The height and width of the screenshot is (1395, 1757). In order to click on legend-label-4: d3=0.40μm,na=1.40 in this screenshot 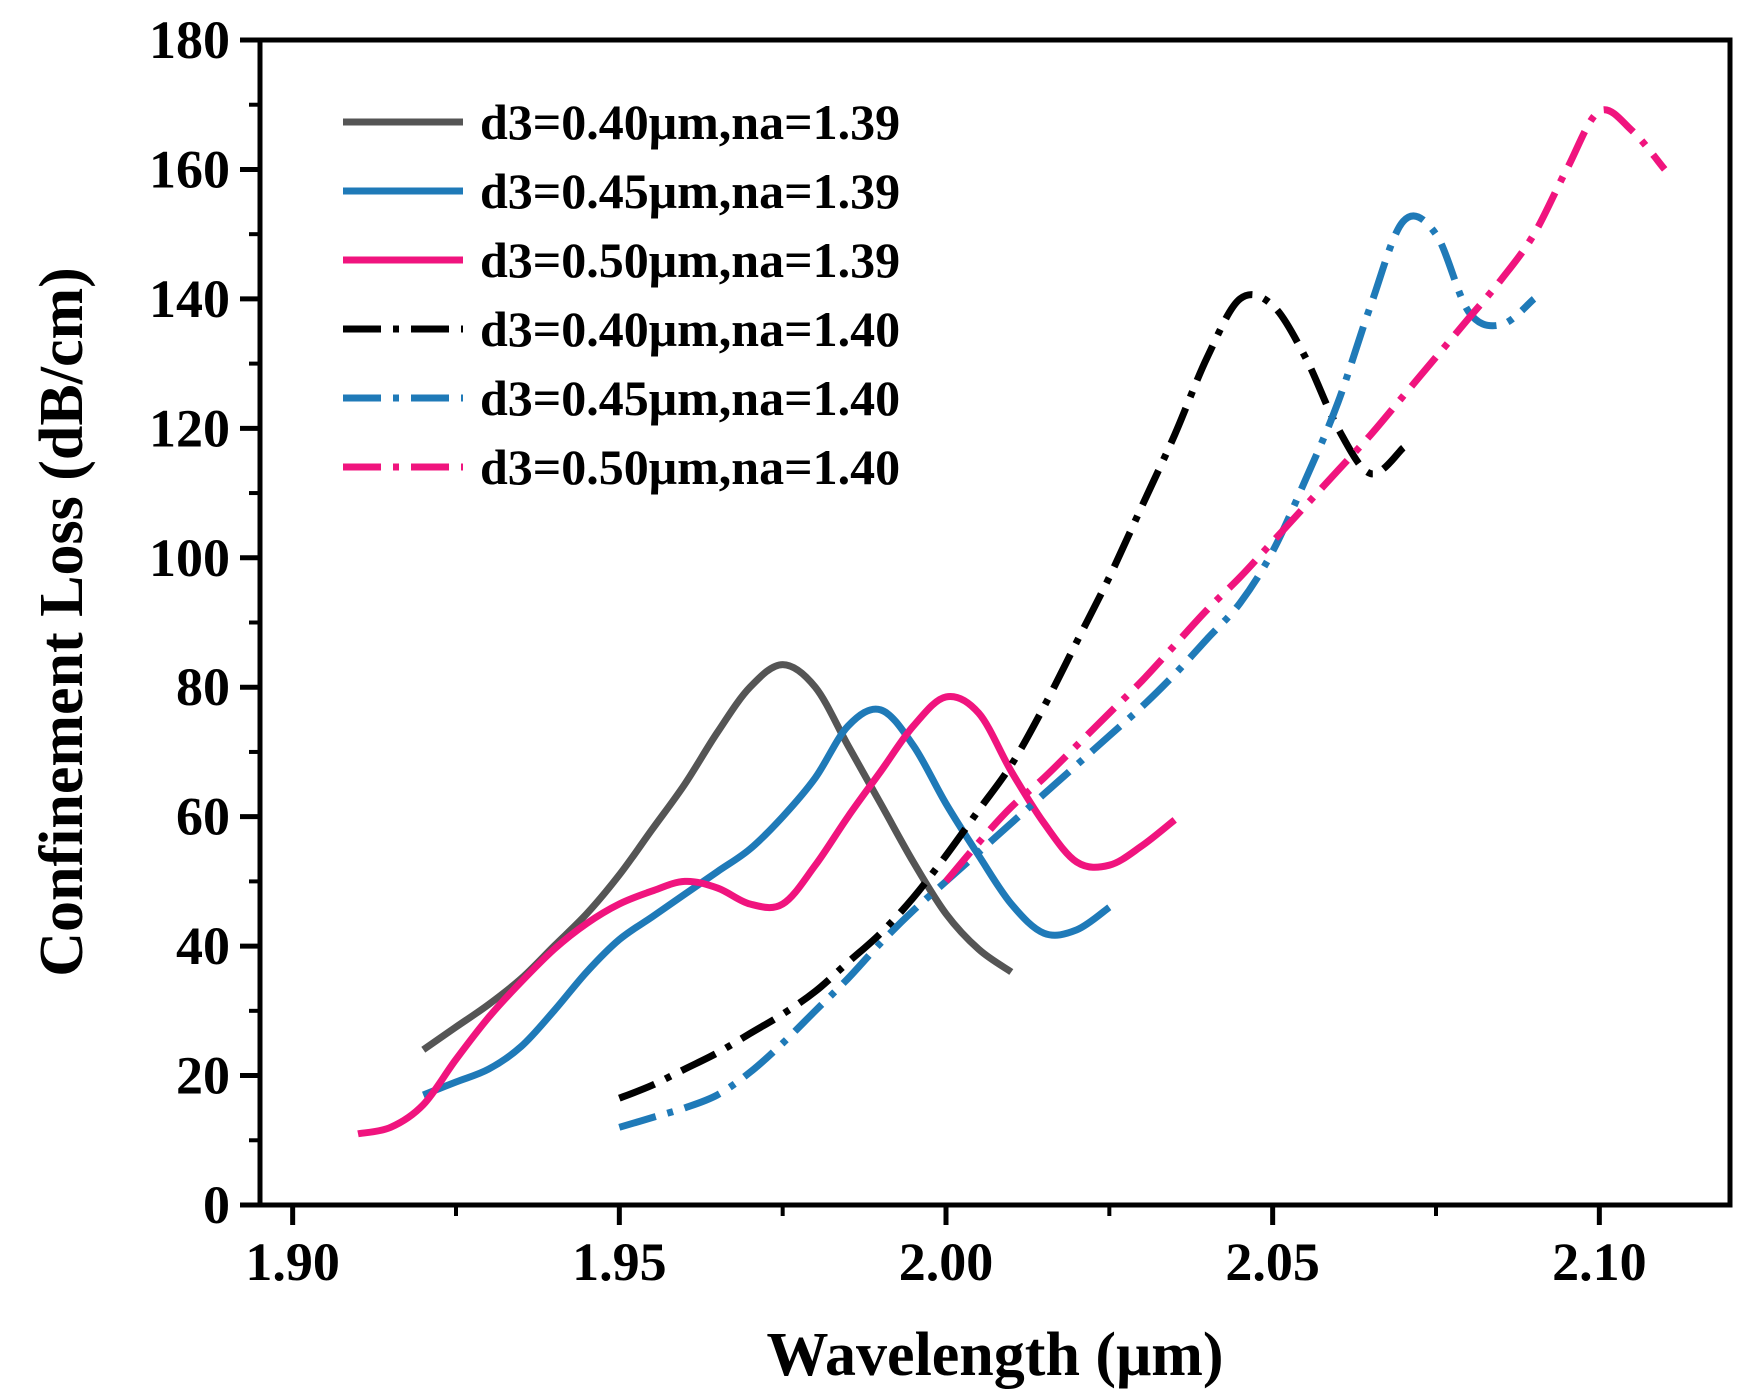, I will do `click(690, 329)`.